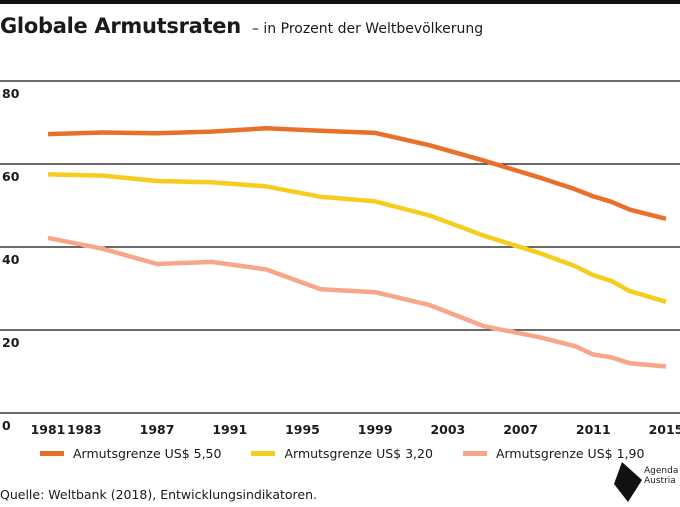  I want to click on x-tick-label-2015: 2015, so click(664, 429).